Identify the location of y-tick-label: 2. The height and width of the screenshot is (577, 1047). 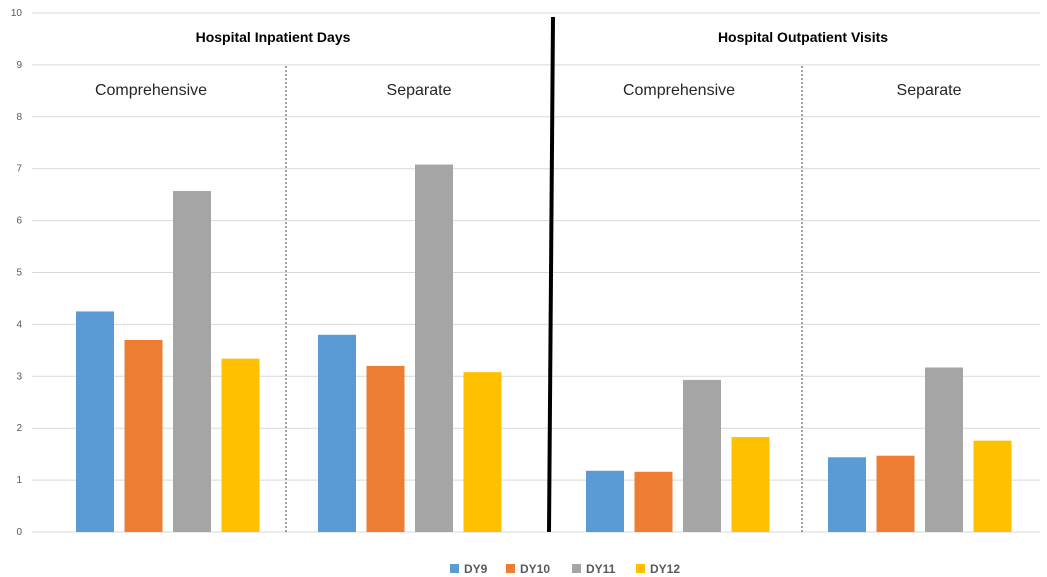
(19, 428).